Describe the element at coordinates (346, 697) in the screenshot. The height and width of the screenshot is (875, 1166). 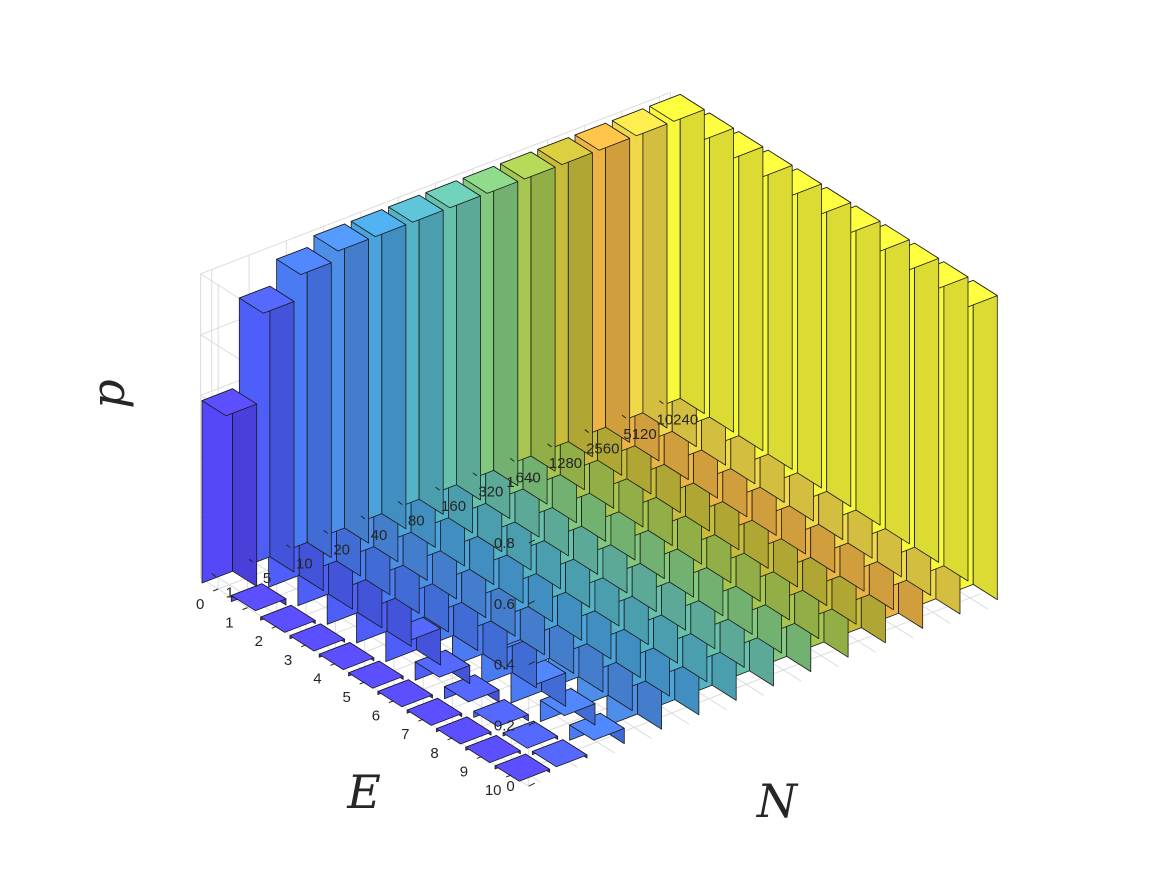
I see `e-tick-label: 5` at that location.